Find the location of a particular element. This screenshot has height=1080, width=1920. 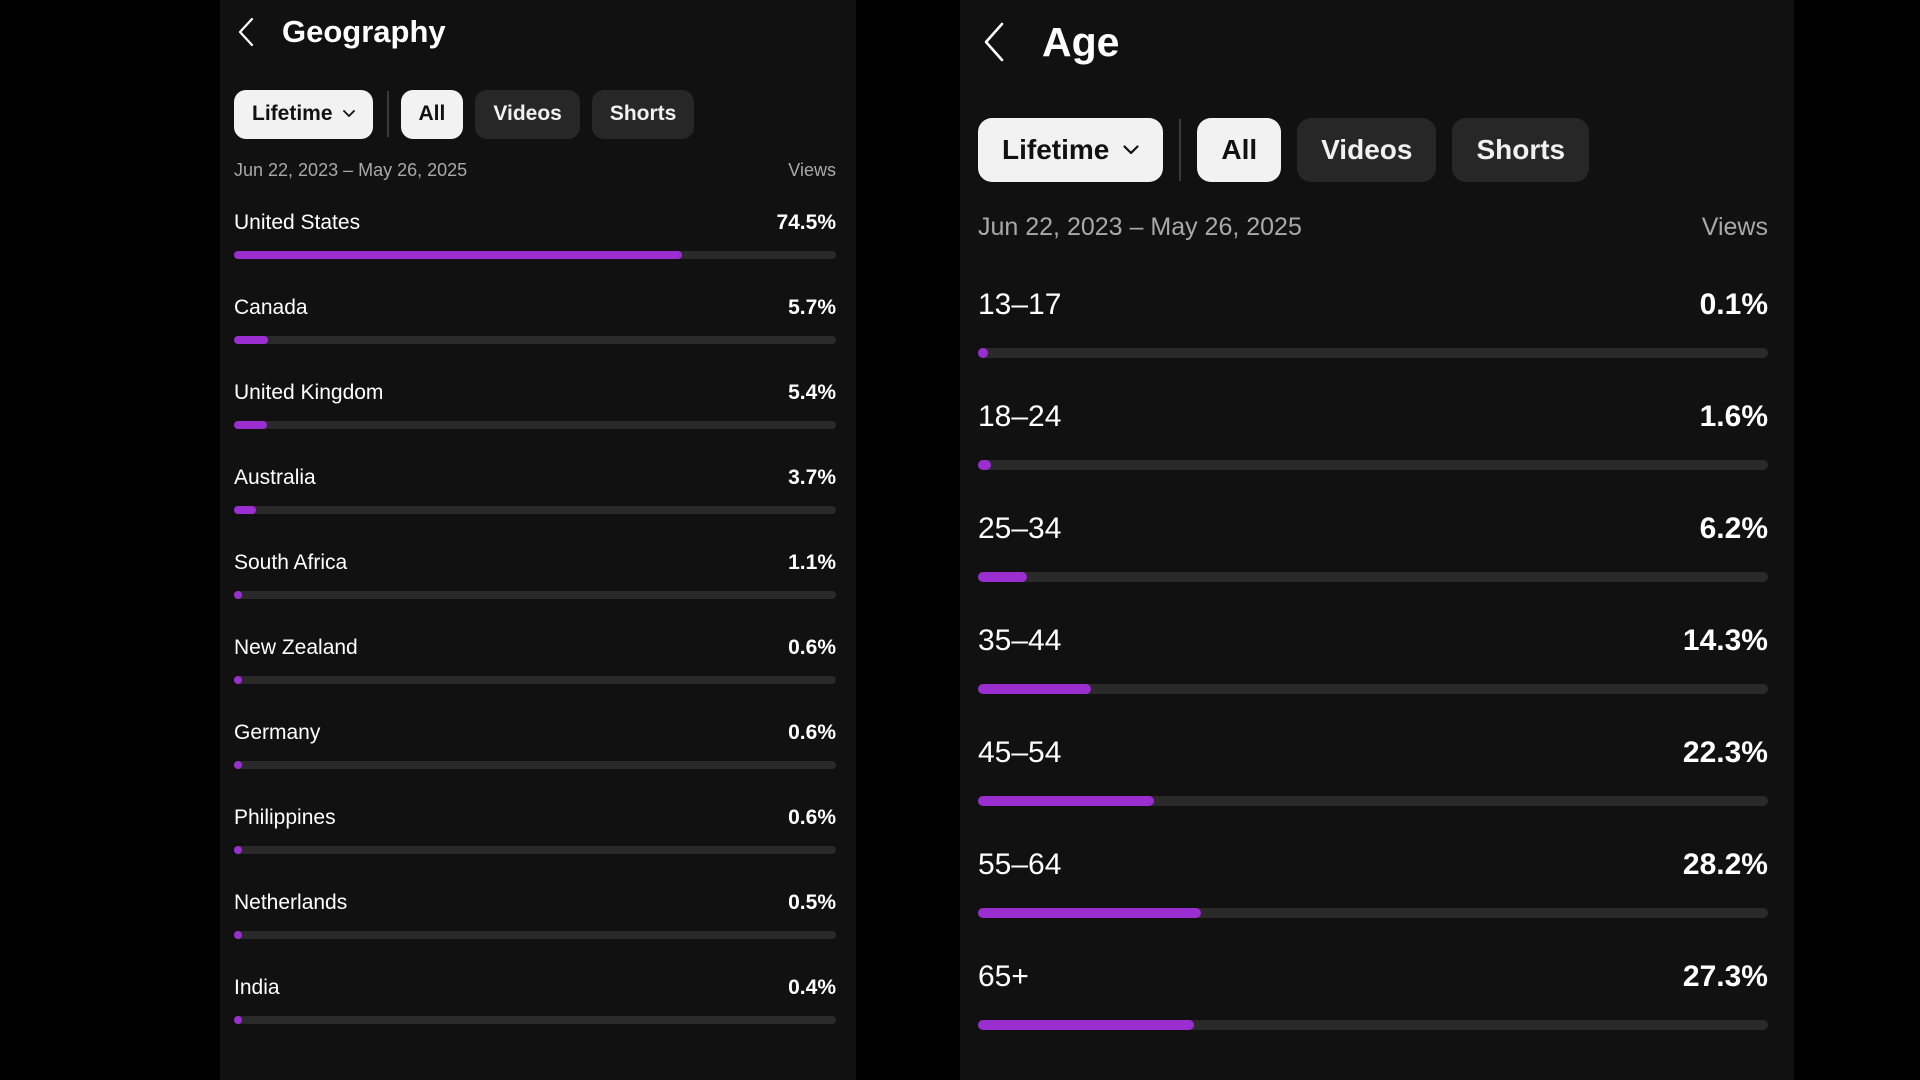

row-value: 1.1% is located at coordinates (812, 562).